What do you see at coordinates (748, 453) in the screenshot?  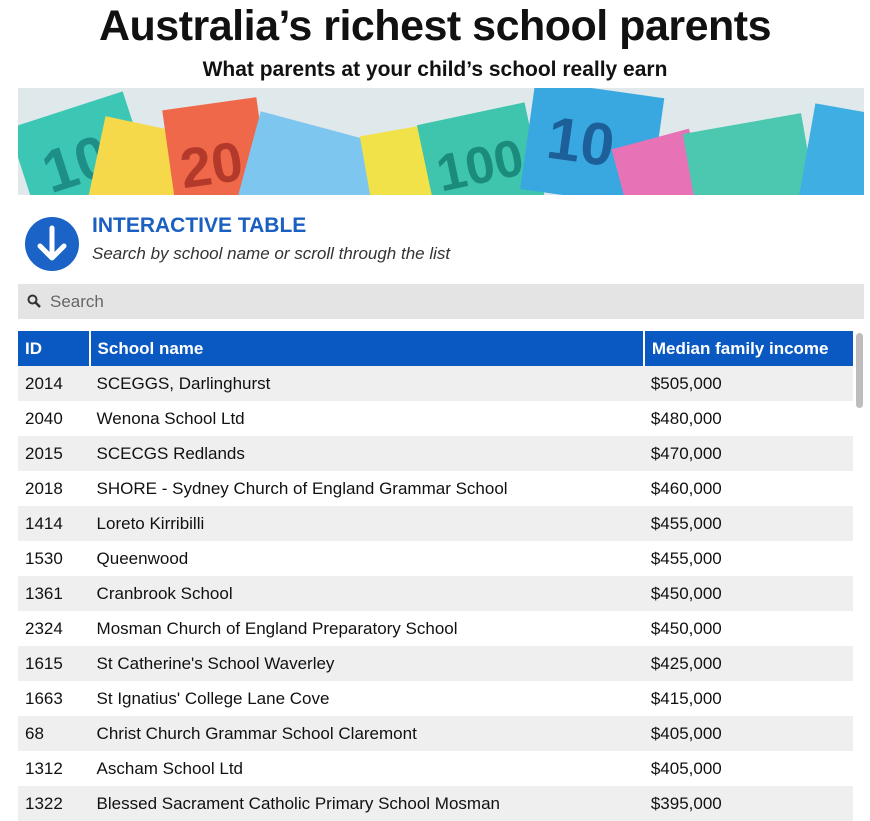 I see `table-cell: $470,000` at bounding box center [748, 453].